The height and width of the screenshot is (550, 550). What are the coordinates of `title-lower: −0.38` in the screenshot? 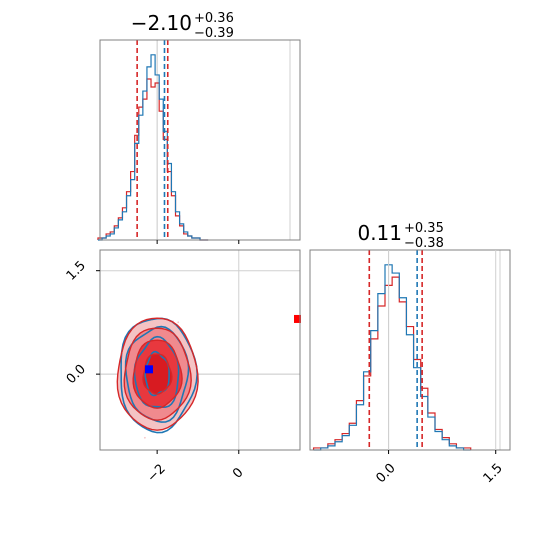 It's located at (424, 243).